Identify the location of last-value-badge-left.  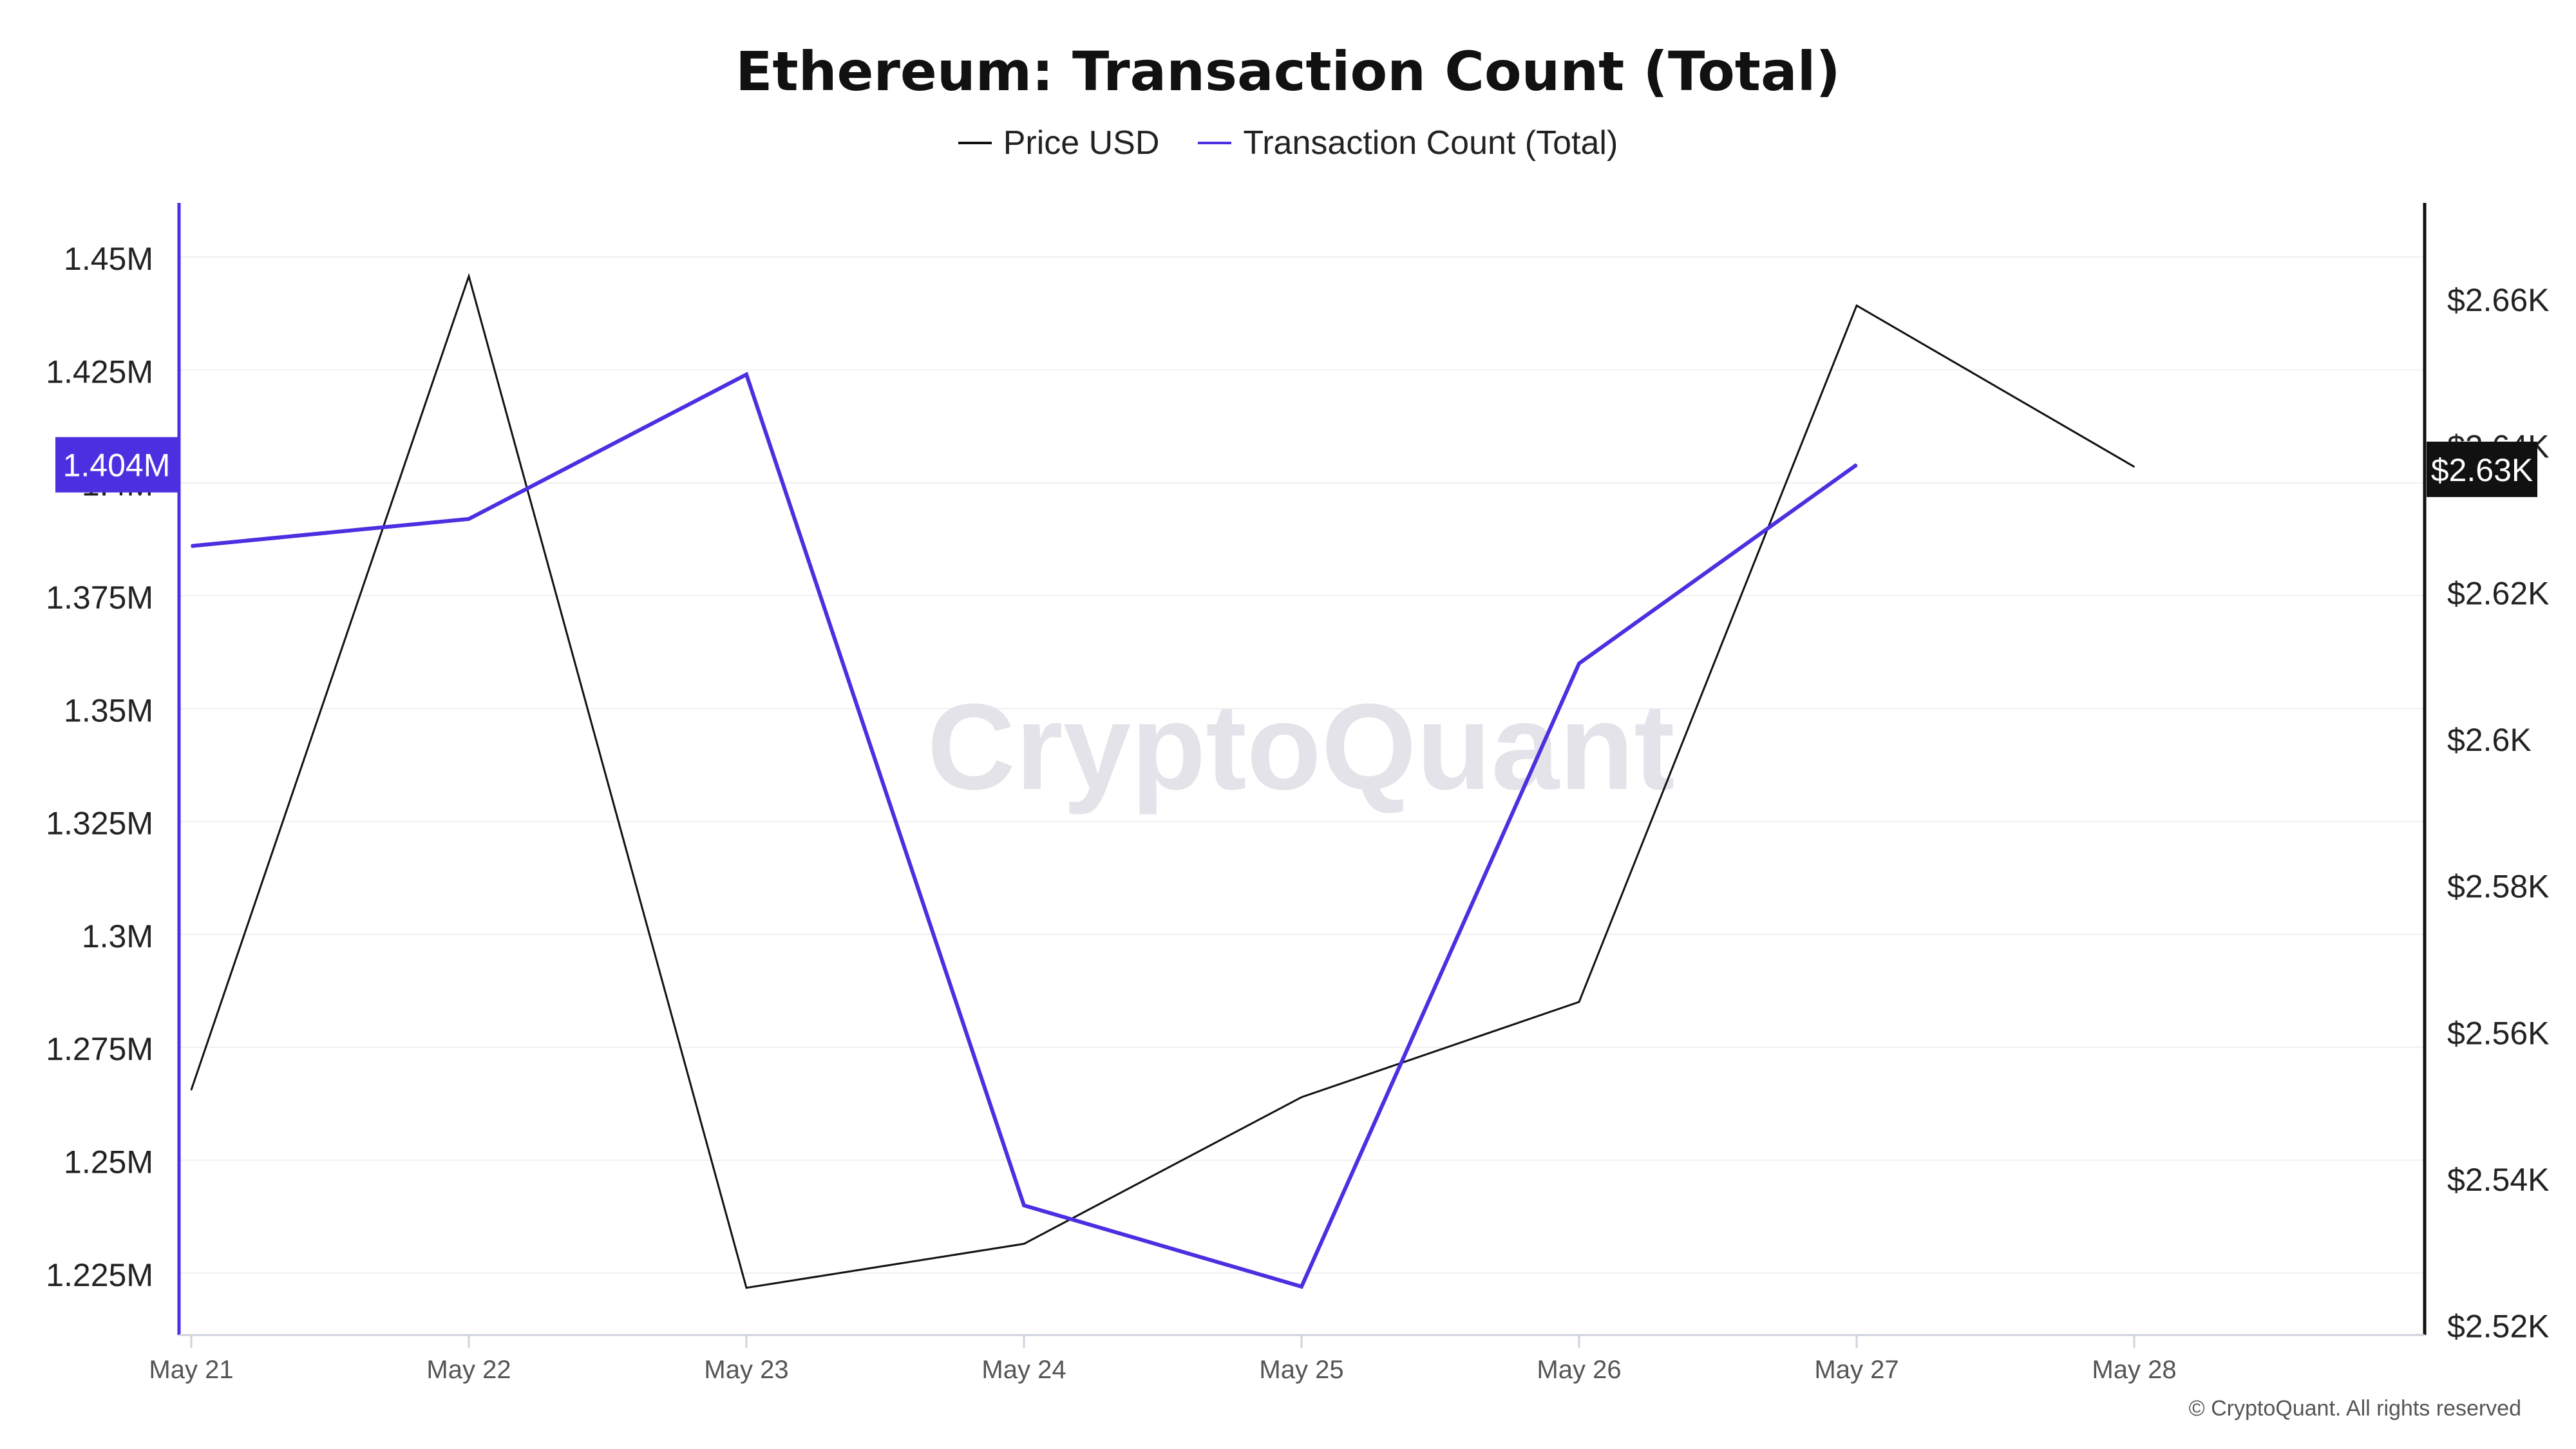
(116, 465).